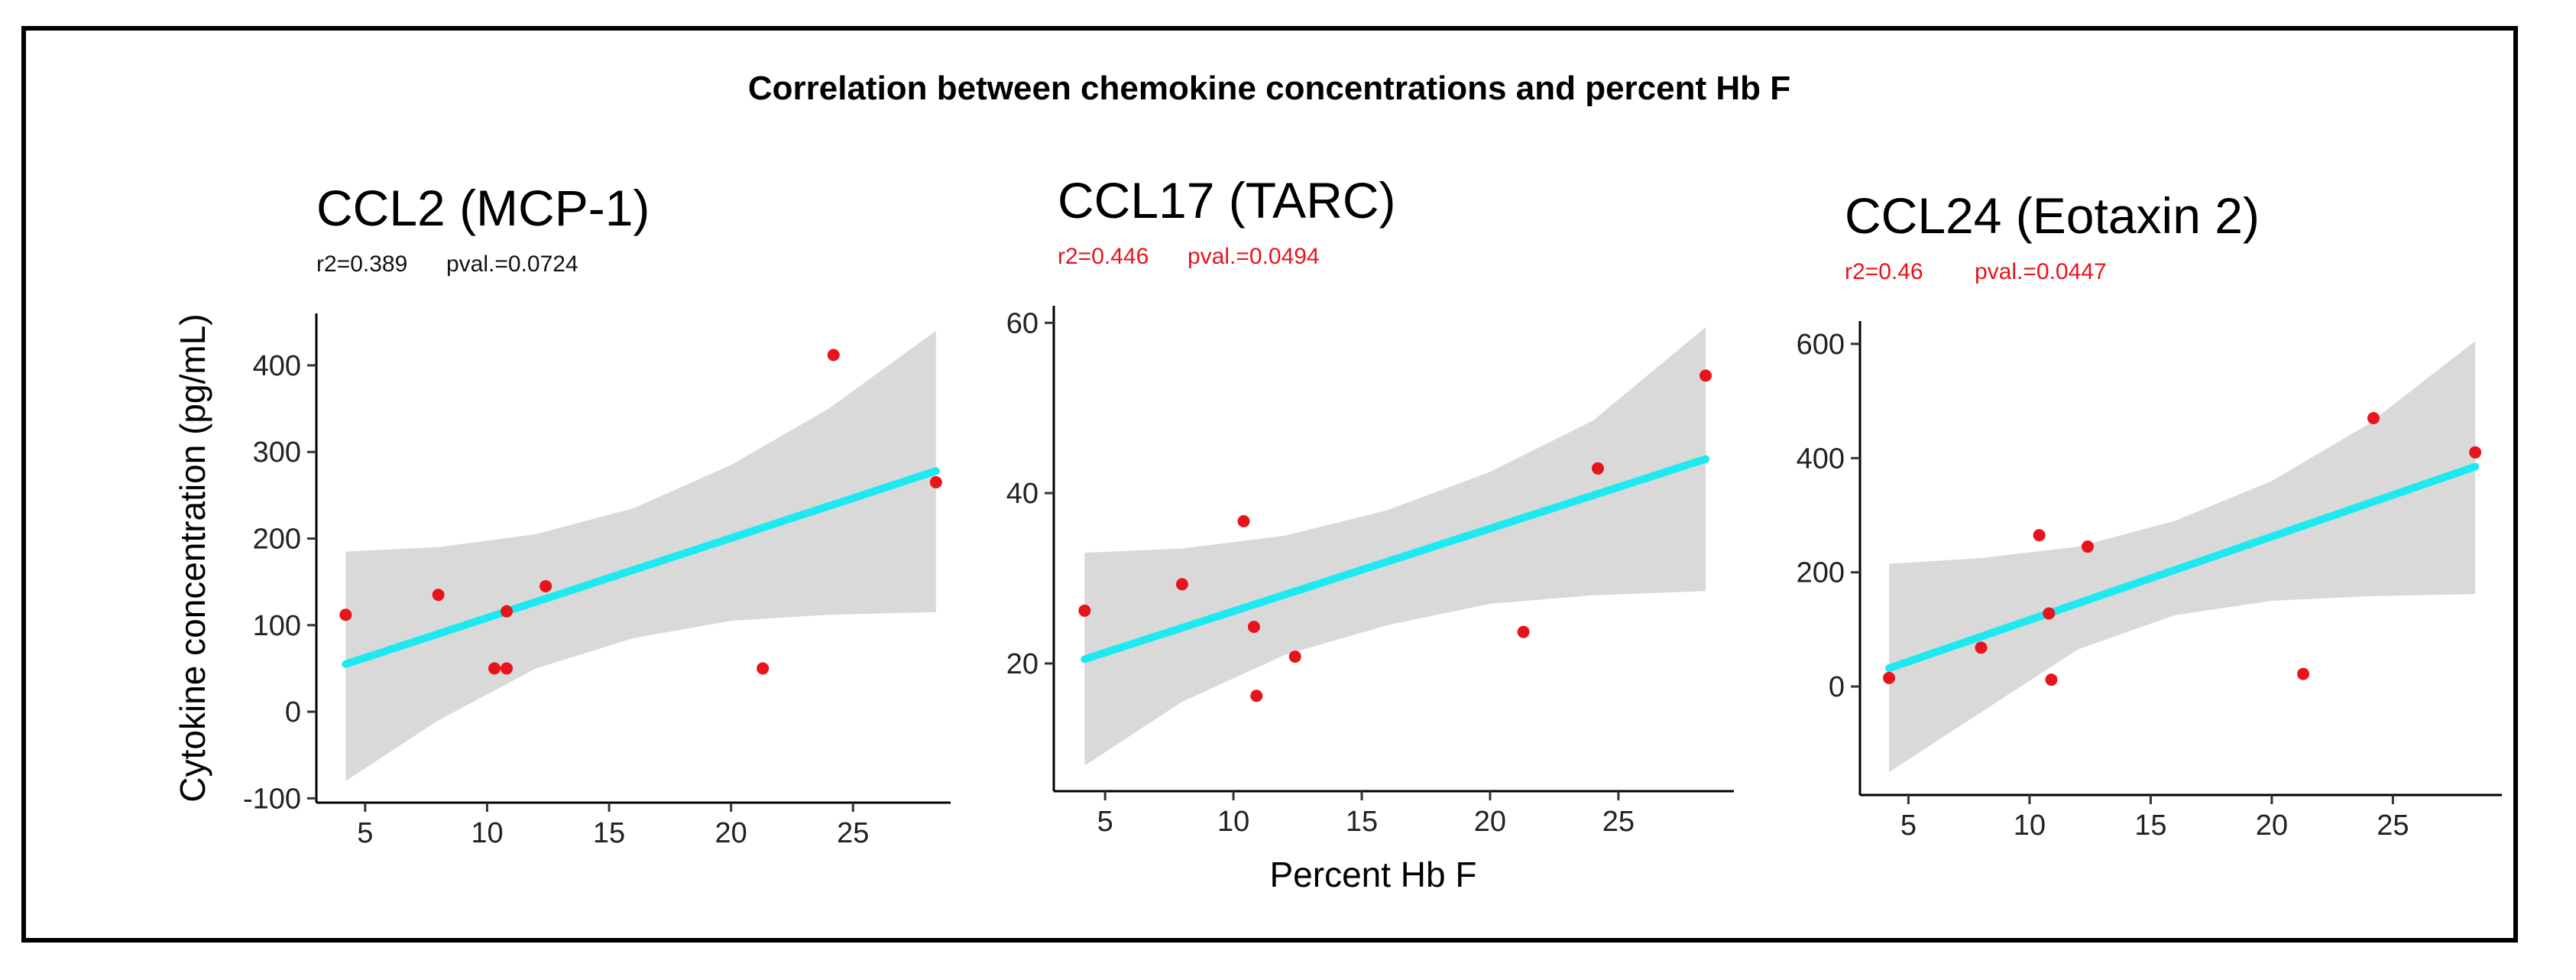  Describe the element at coordinates (1103, 256) in the screenshot. I see `r2-label-ccl17: r2=0.446` at that location.